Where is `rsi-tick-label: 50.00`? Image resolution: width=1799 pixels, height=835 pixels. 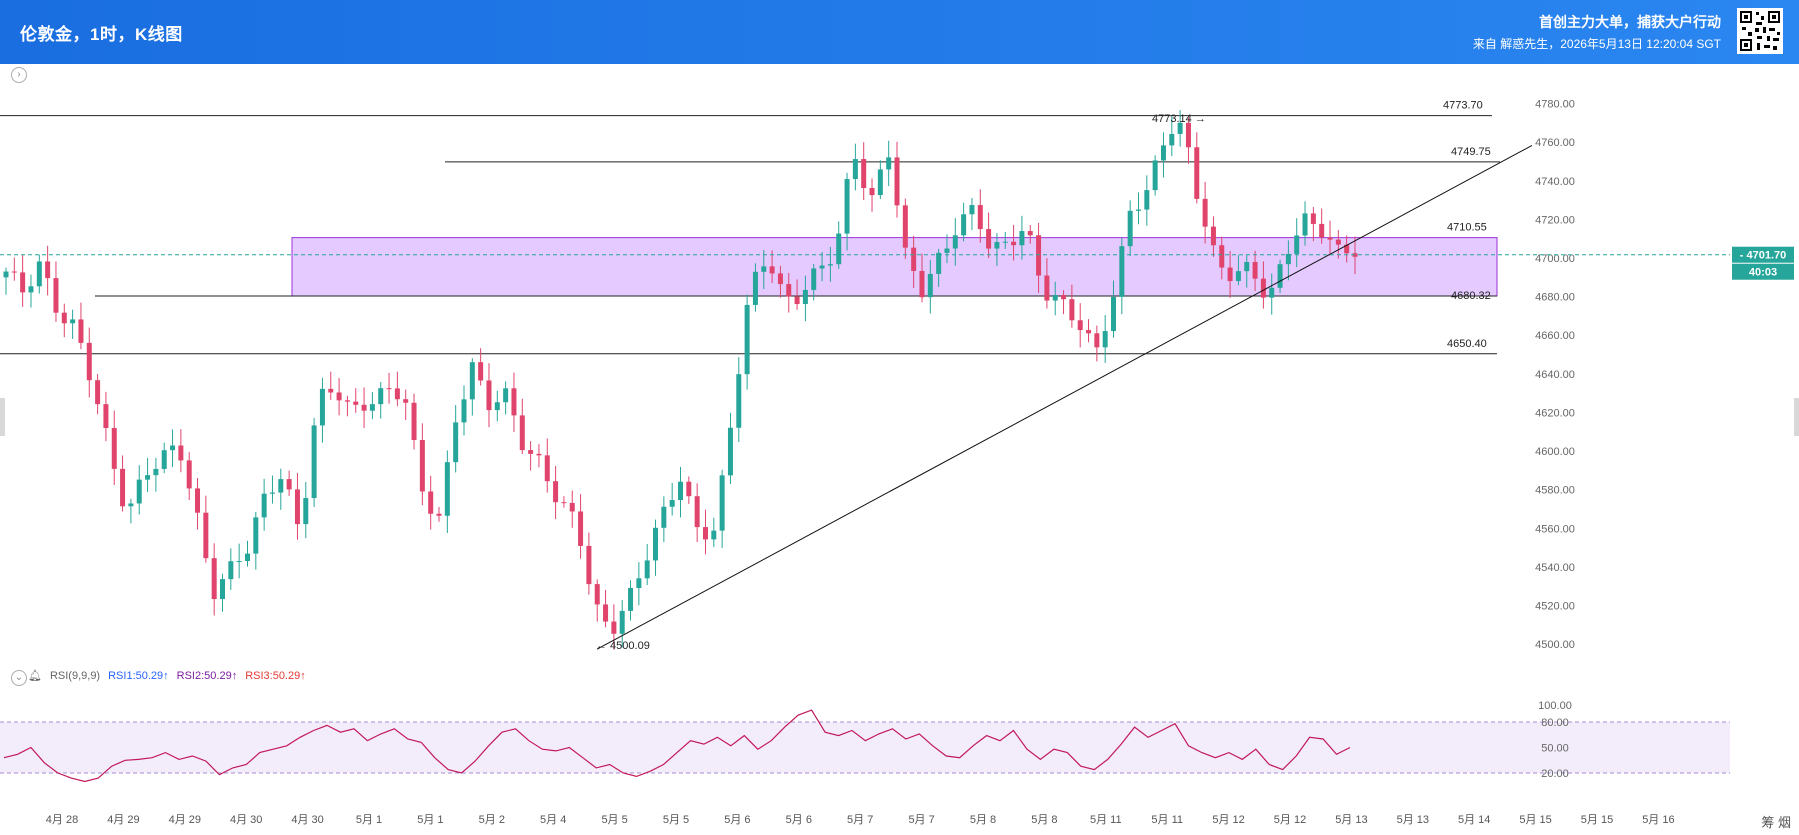
rsi-tick-label: 50.00 is located at coordinates (1555, 749).